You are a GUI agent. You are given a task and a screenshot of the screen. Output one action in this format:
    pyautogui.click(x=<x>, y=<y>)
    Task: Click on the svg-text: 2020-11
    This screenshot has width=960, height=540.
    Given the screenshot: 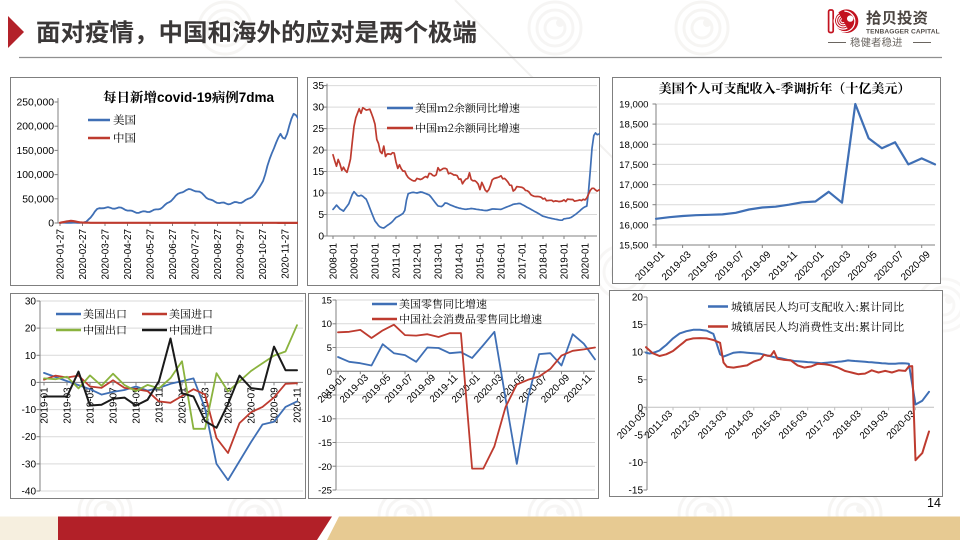 What is the action you would take?
    pyautogui.click(x=298, y=405)
    